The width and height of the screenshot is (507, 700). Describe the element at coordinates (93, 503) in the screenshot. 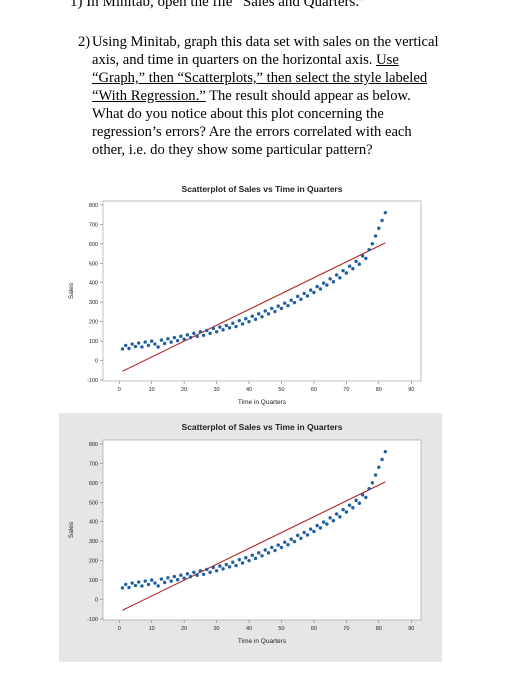

I see `chart2-y-tick-label: 500` at that location.